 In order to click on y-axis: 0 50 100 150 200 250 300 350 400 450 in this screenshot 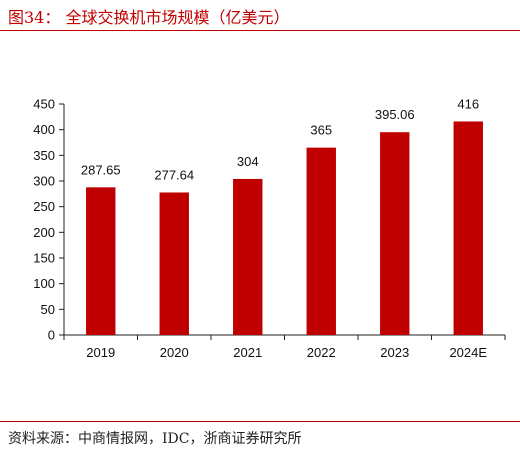, I will do `click(49, 220)`.